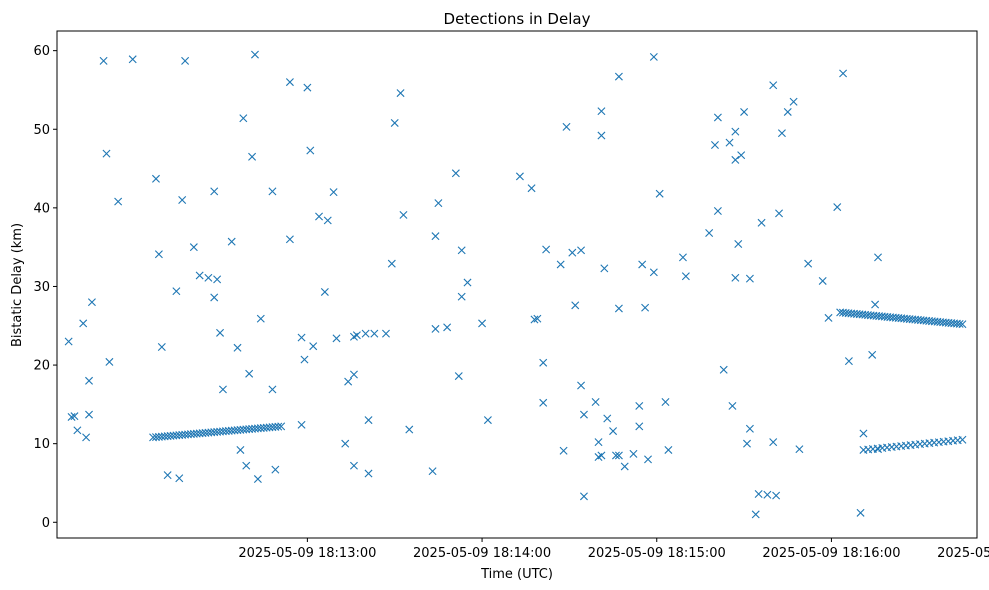  I want to click on y-axis-label: Bistatic Delay (km), so click(17, 285).